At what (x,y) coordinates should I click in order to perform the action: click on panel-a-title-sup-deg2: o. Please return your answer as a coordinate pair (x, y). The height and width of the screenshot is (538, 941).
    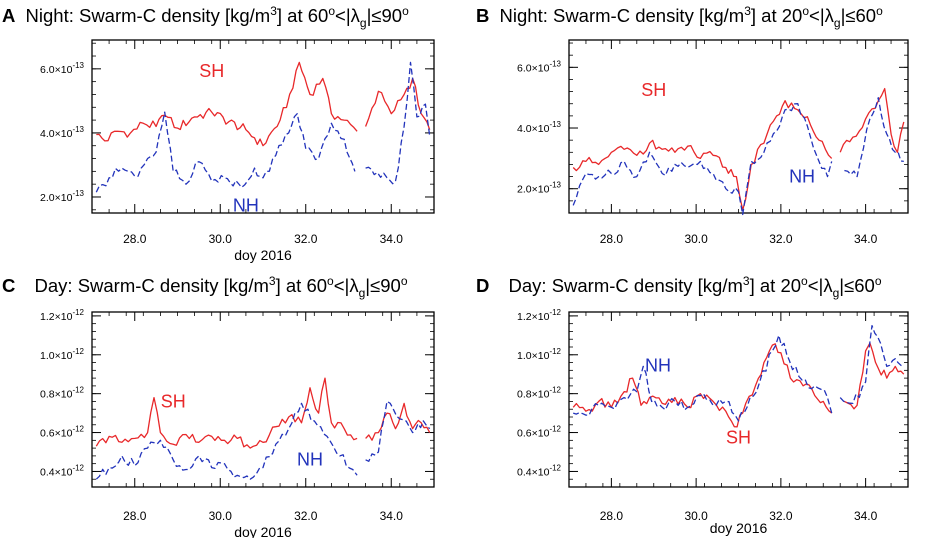
    Looking at the image, I should click on (405, 11).